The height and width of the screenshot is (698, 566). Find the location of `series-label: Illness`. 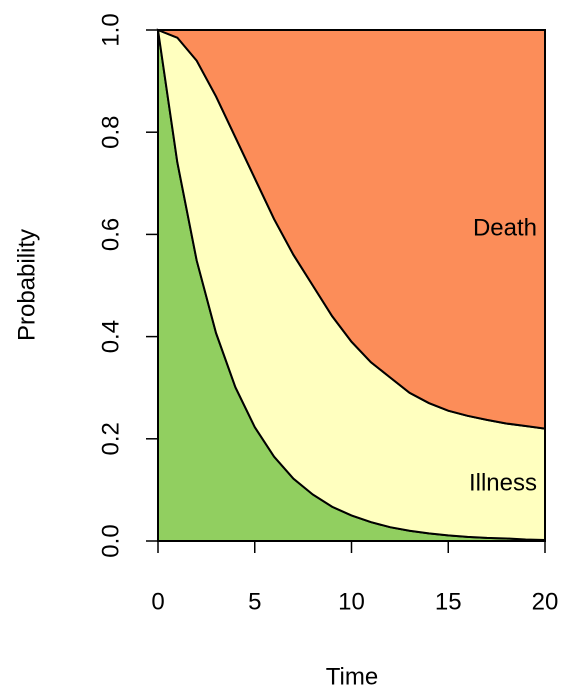

series-label: Illness is located at coordinates (503, 483).